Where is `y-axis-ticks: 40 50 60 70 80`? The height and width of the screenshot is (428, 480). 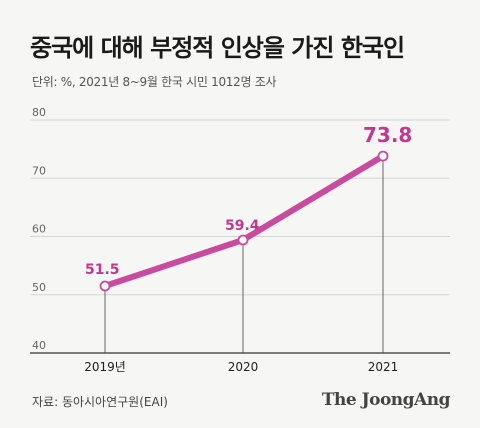
y-axis-ticks: 40 50 60 70 80 is located at coordinates (39, 229).